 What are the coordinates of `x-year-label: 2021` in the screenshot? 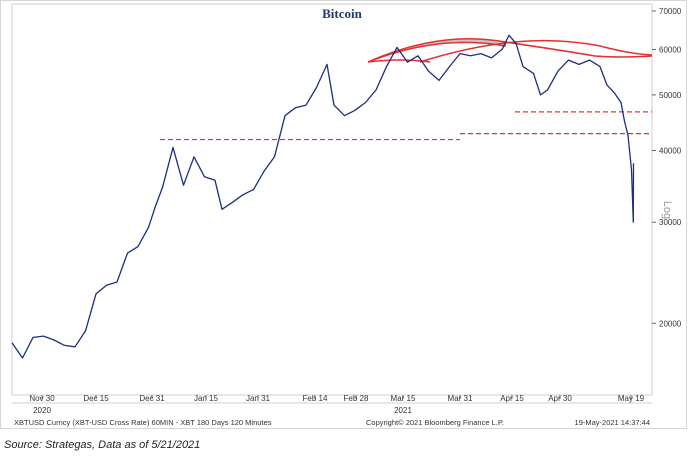 It's located at (403, 410).